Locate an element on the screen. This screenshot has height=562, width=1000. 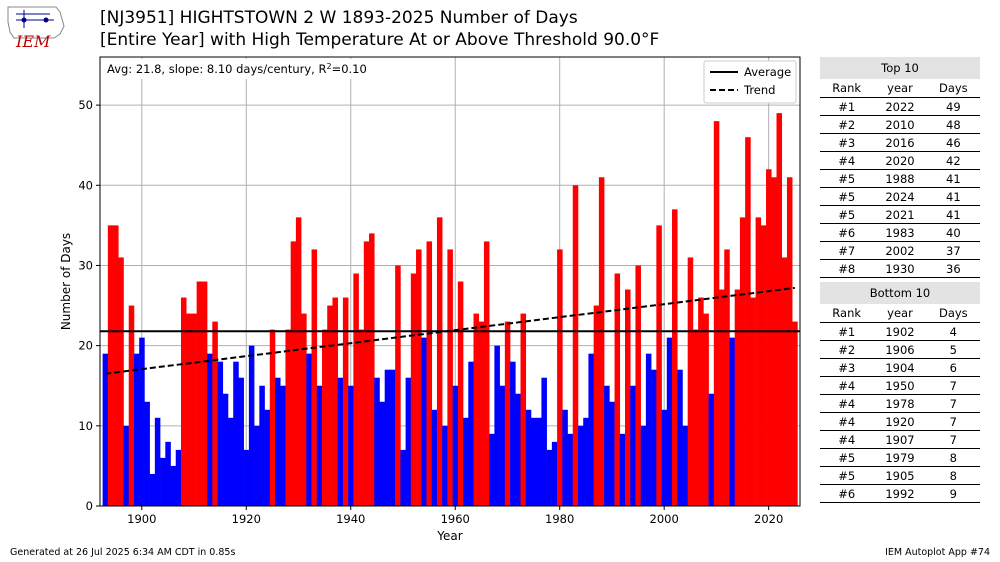
bar-1974 is located at coordinates (528, 457).